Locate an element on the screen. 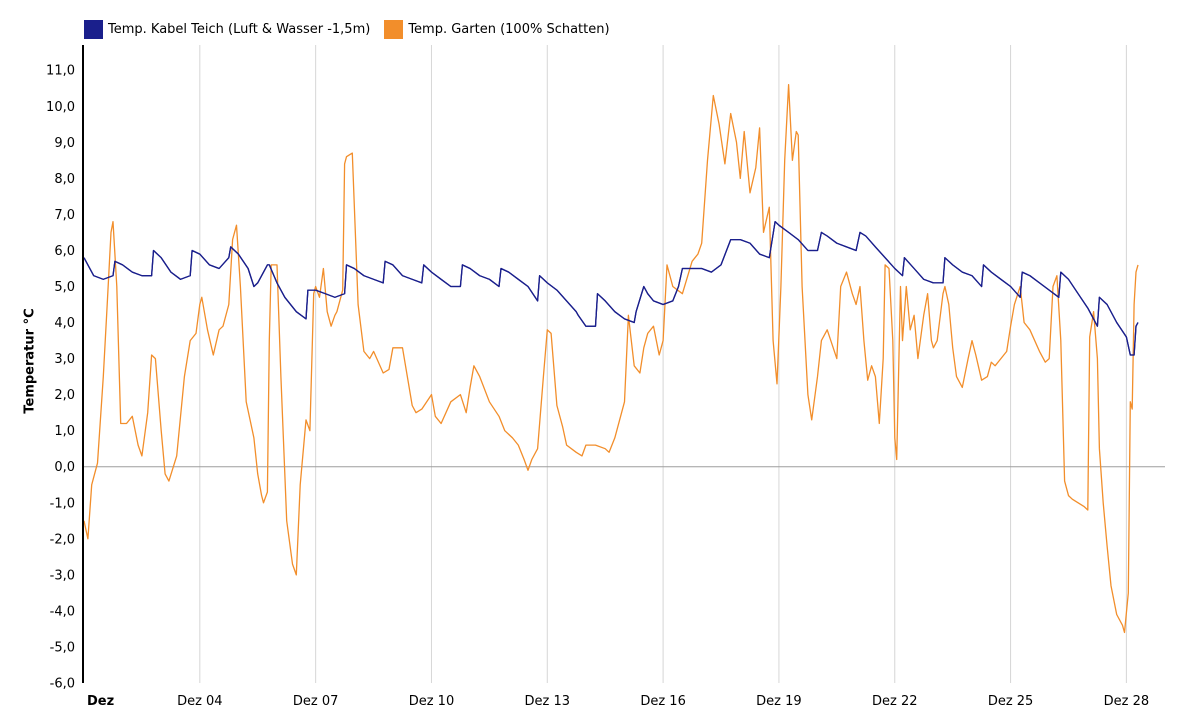  legend-item-garten: Temp. Garten (100% Schatten) is located at coordinates (497, 29).